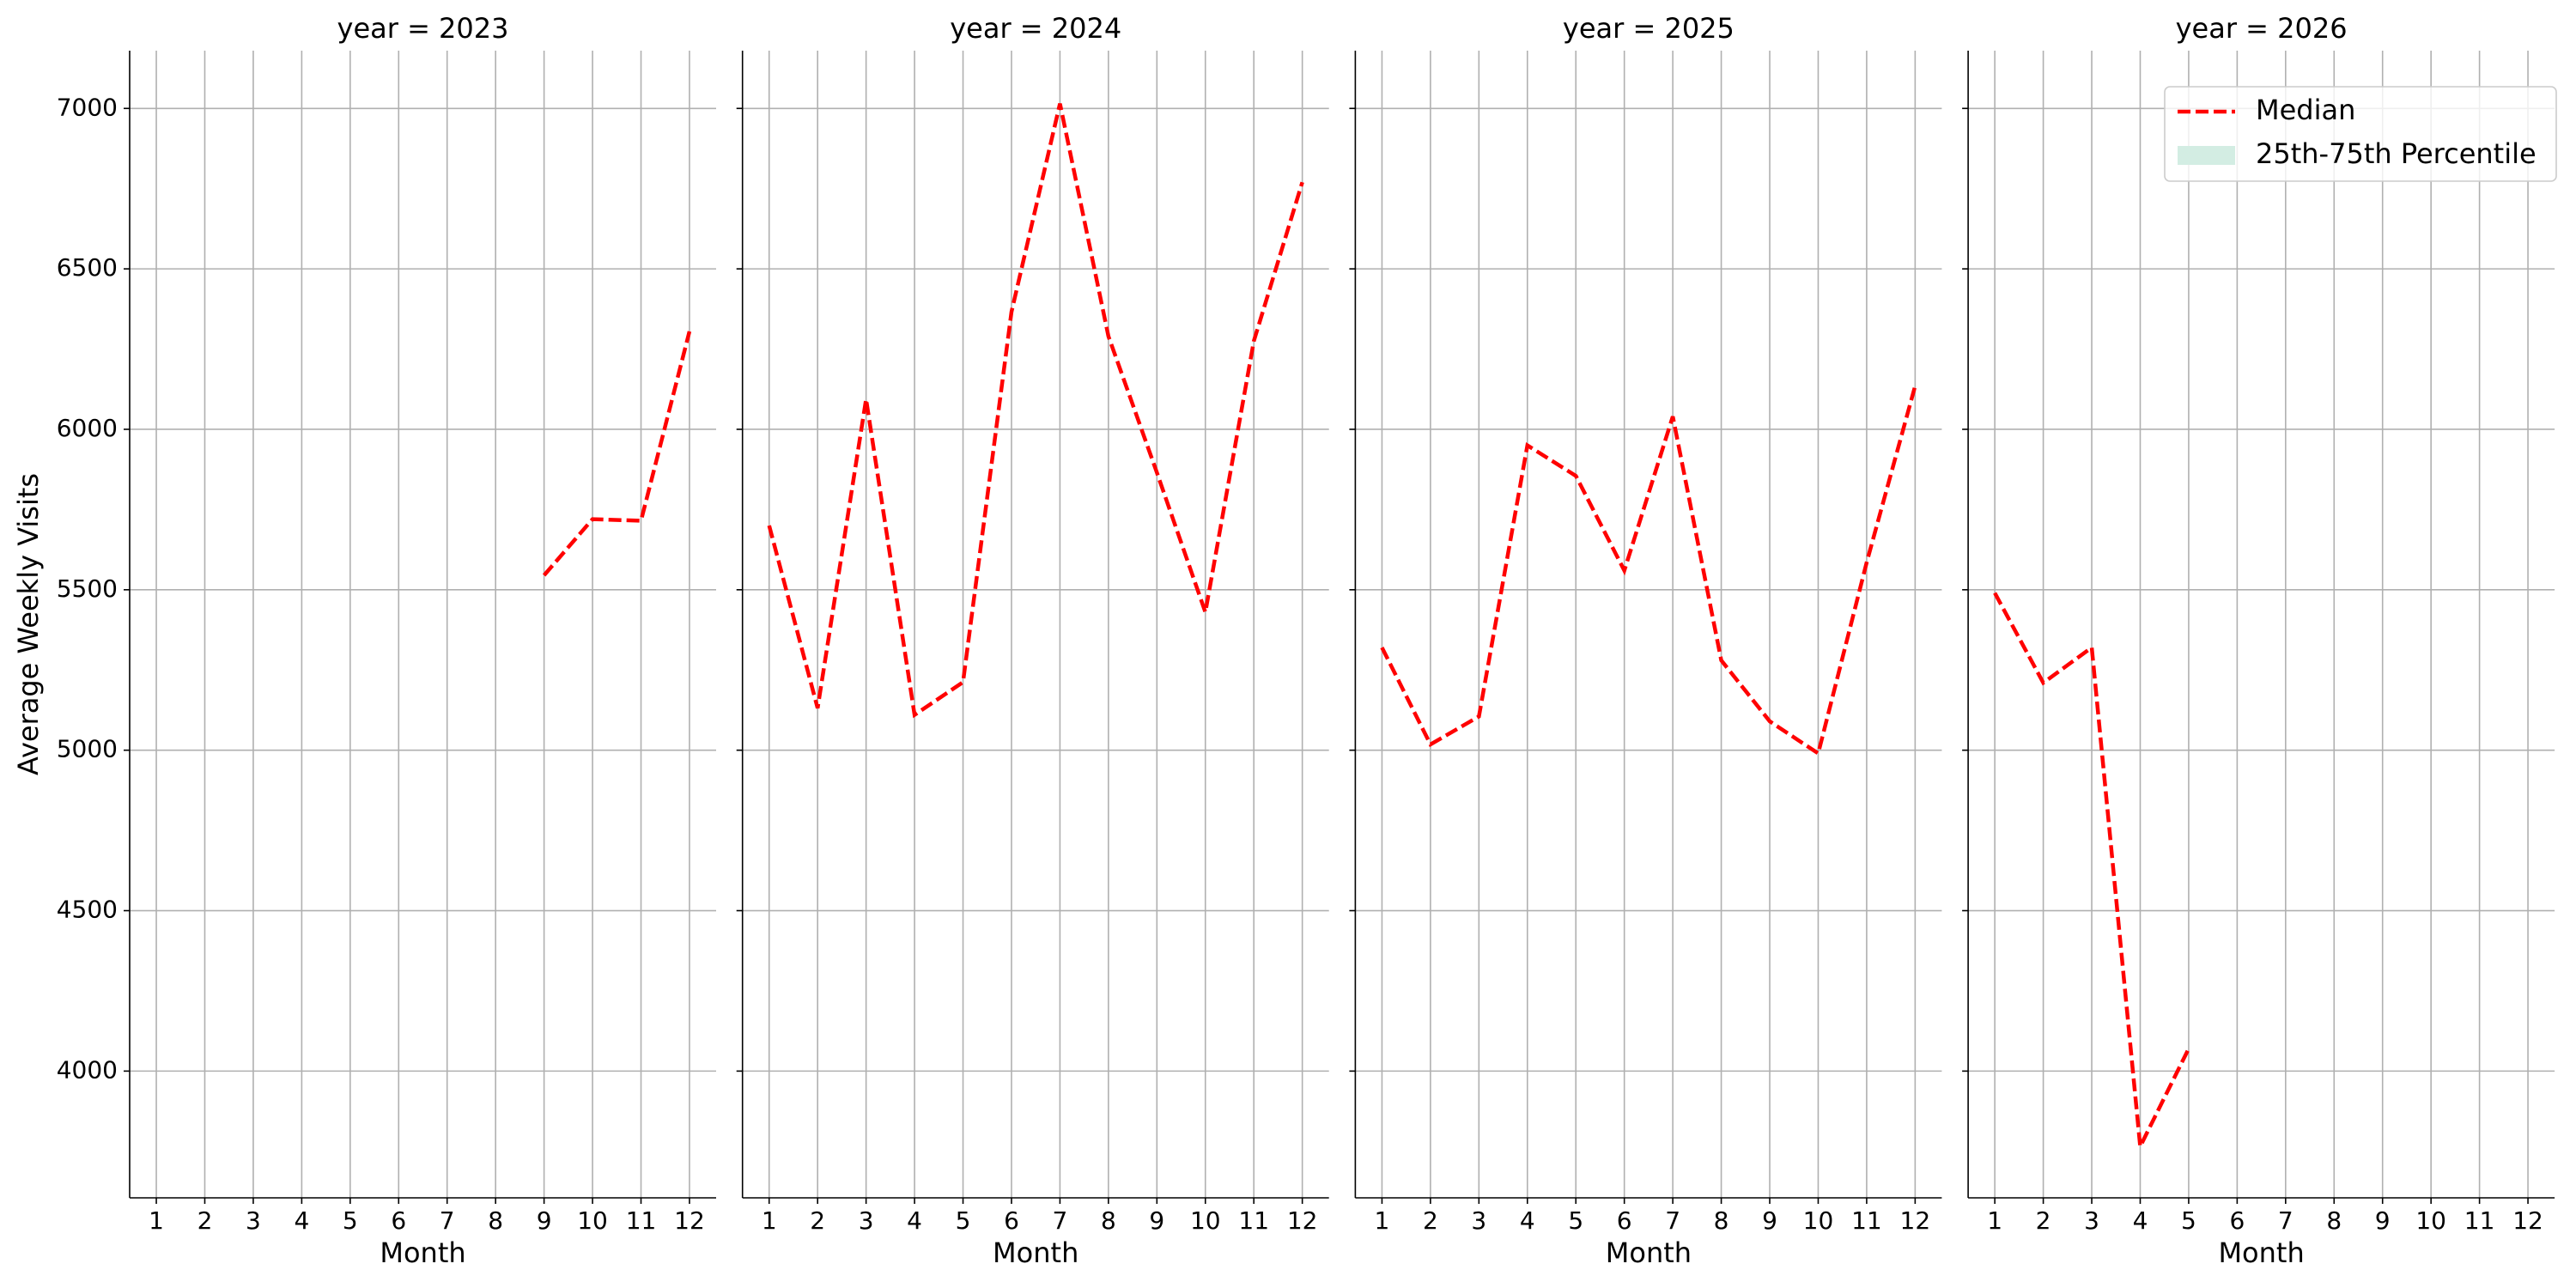 The image size is (2576, 1288). What do you see at coordinates (2262, 28) in the screenshot?
I see `panel-title: year = 2026` at bounding box center [2262, 28].